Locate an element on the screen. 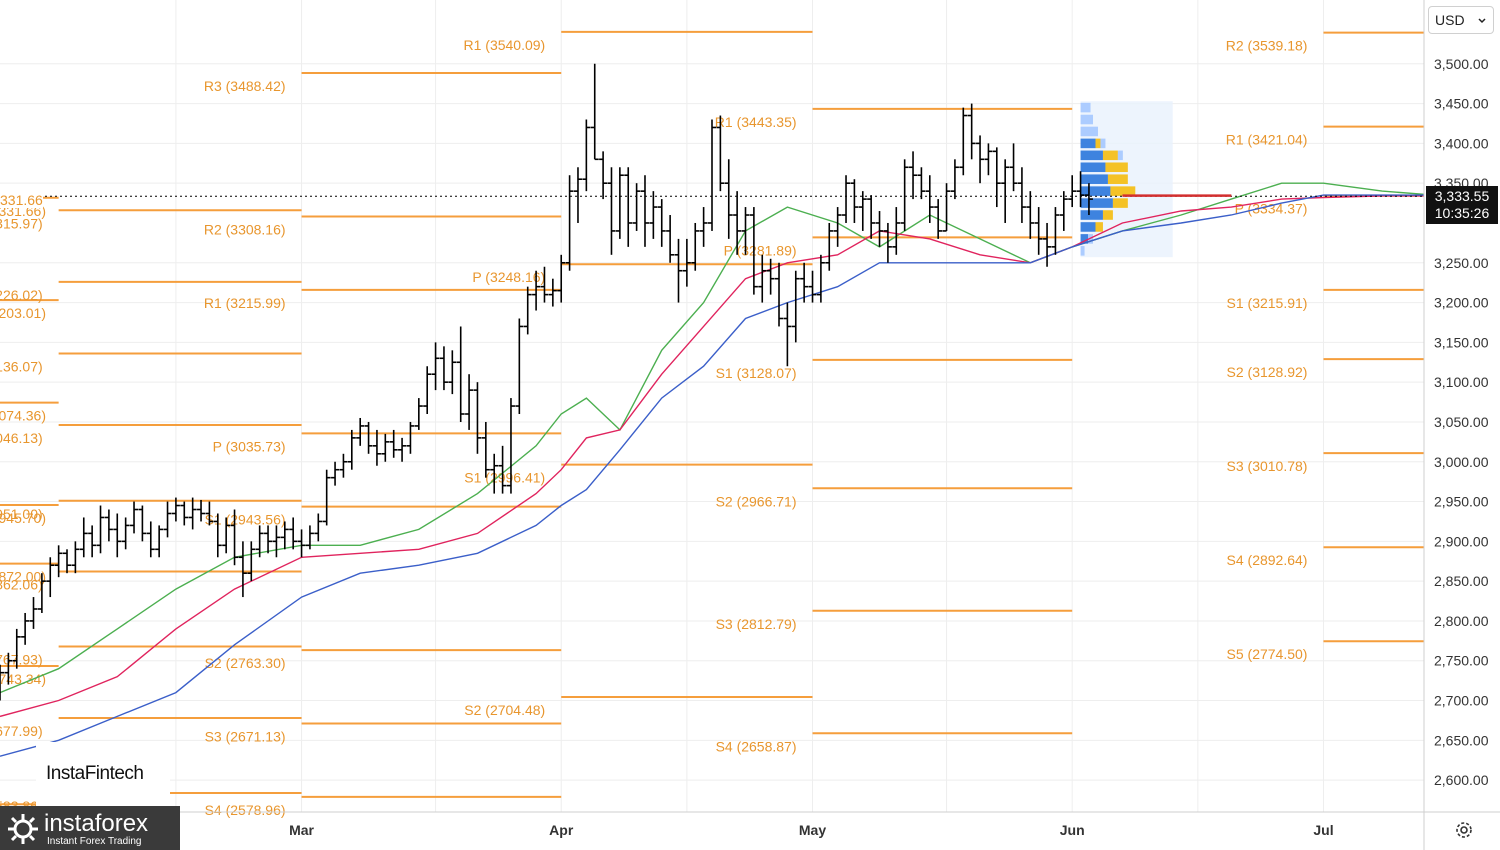 Image resolution: width=1500 pixels, height=850 pixels. pivot-label: 945.70) is located at coordinates (23, 518).